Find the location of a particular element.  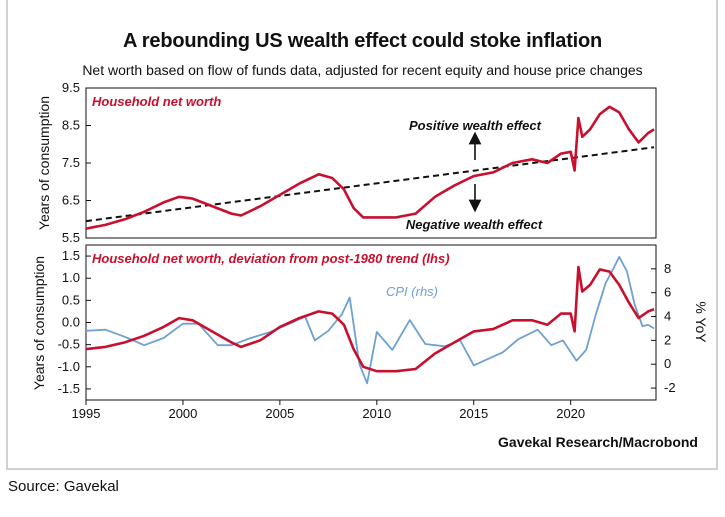

top-y-axis-label: Years of consumption is located at coordinates (44, 163).